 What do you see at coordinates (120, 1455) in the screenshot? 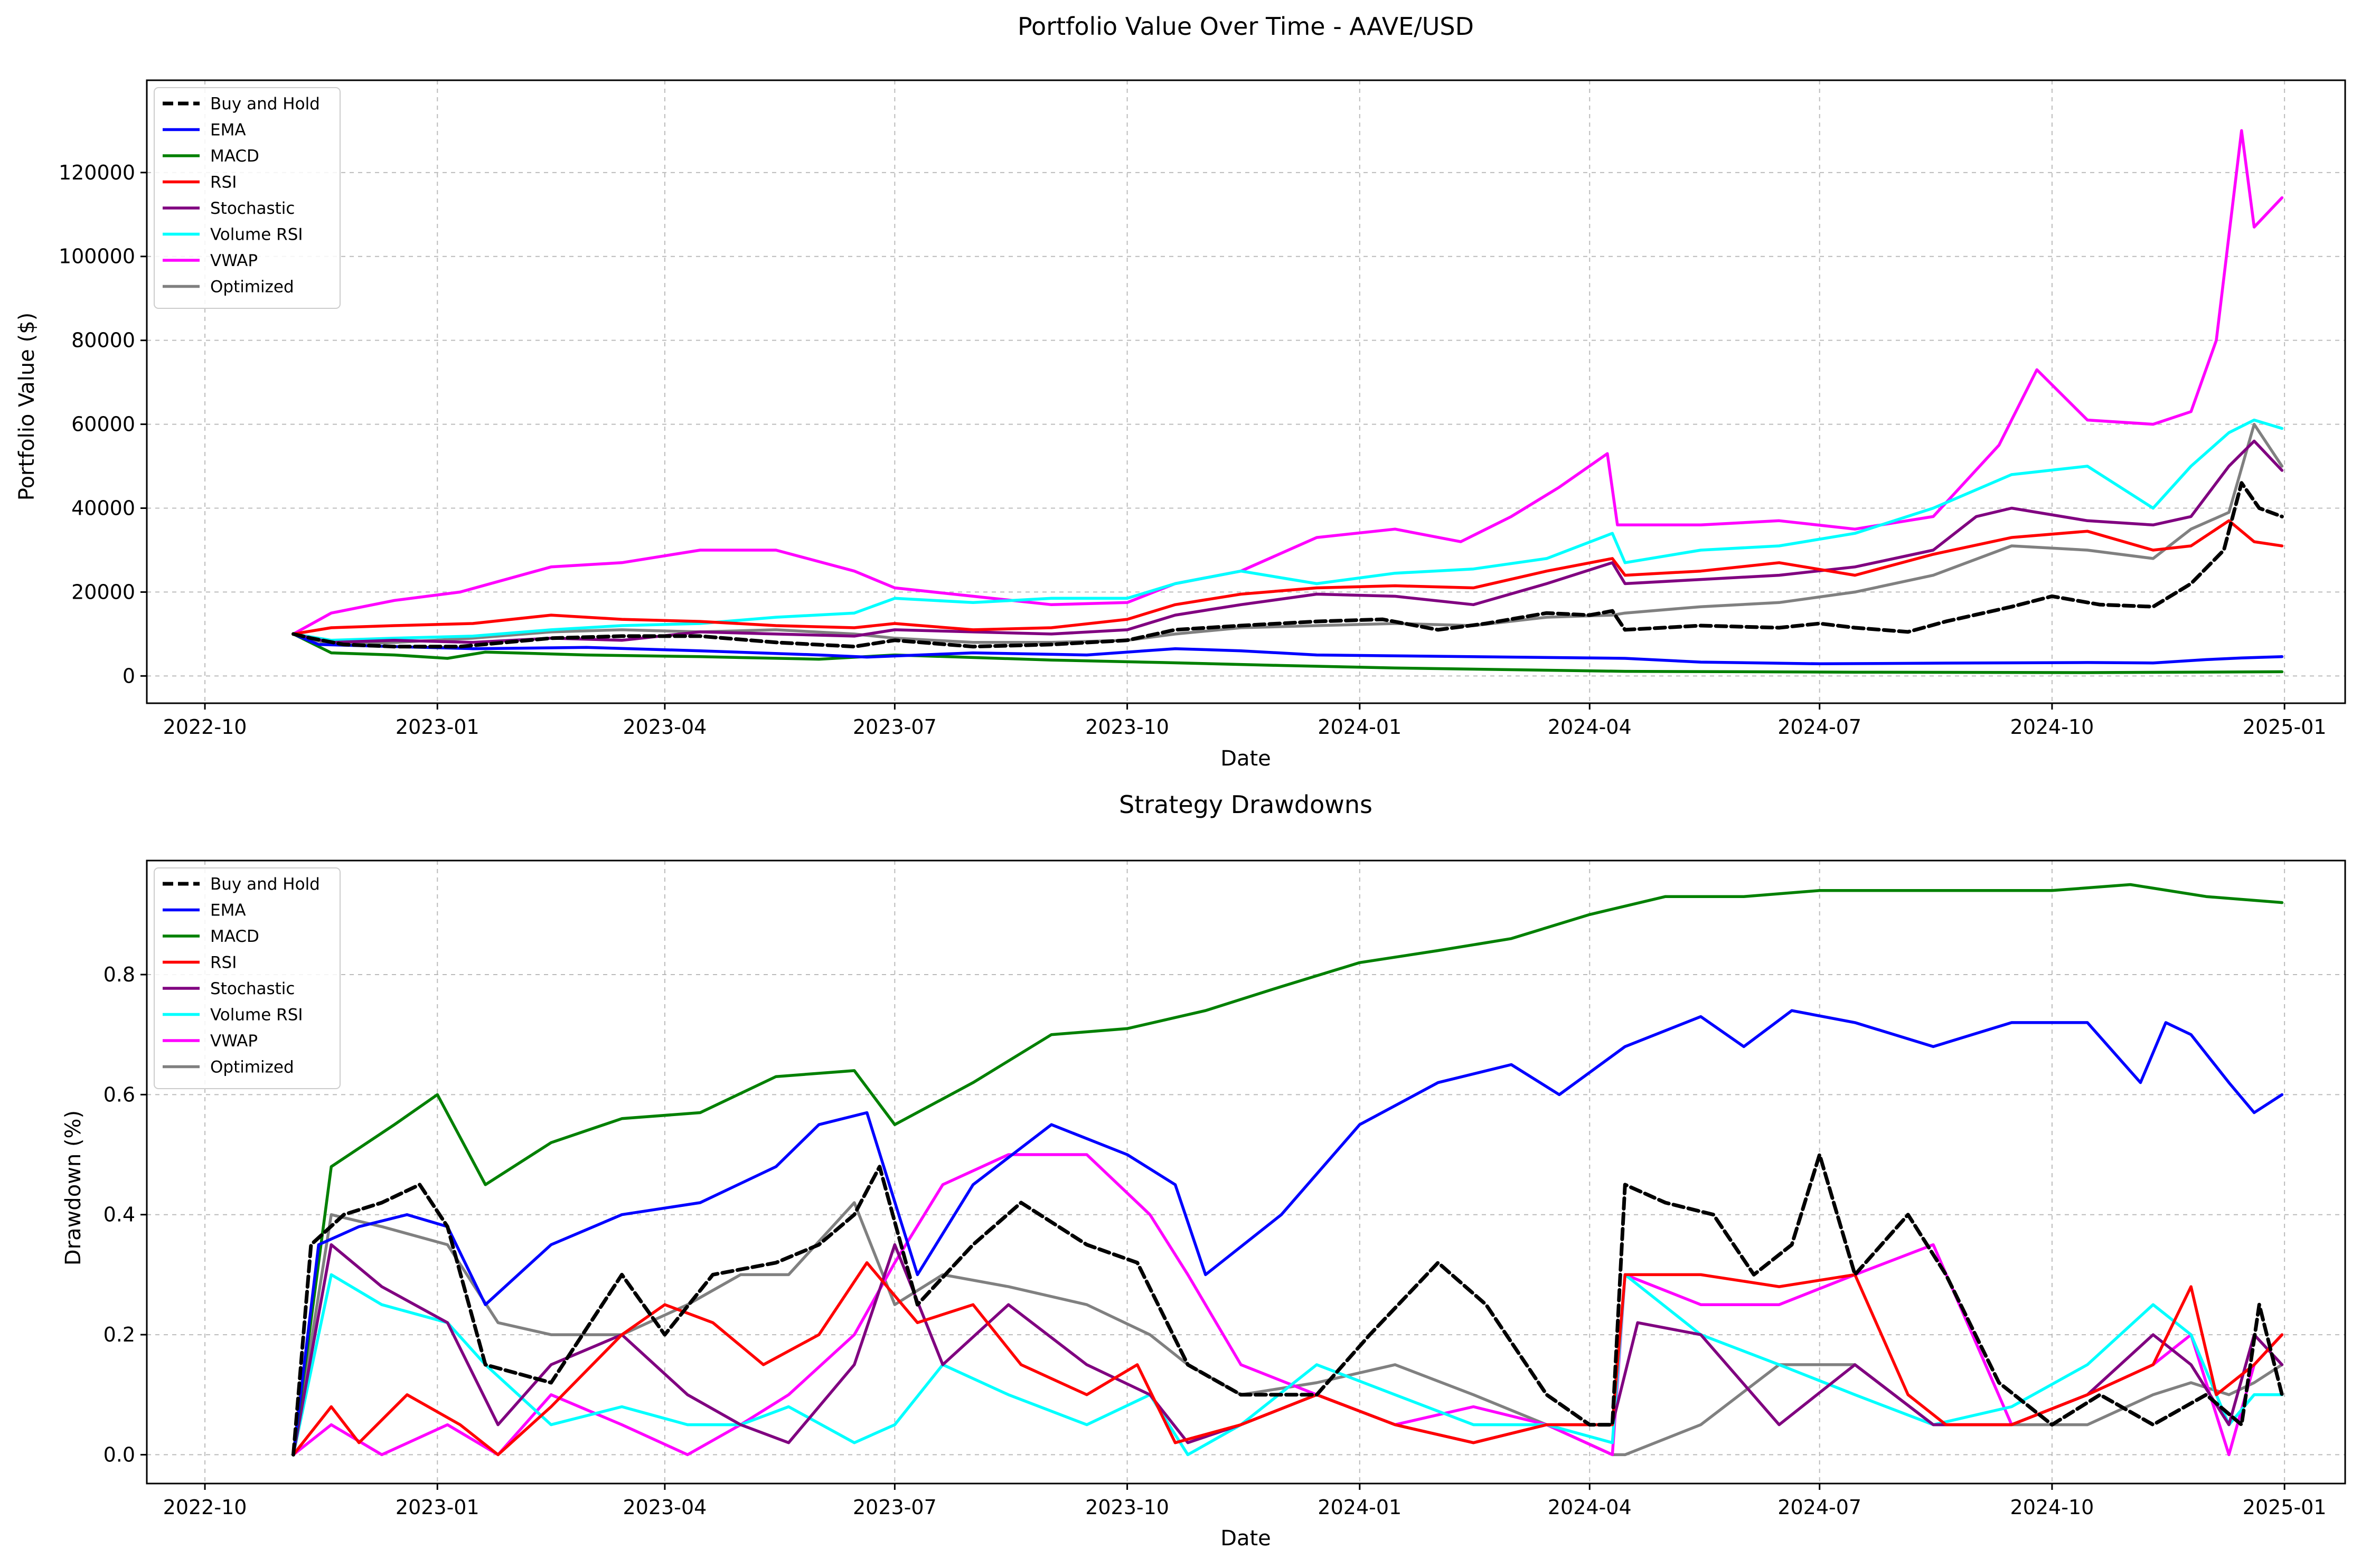
I see `y-tick-label: 0.0` at bounding box center [120, 1455].